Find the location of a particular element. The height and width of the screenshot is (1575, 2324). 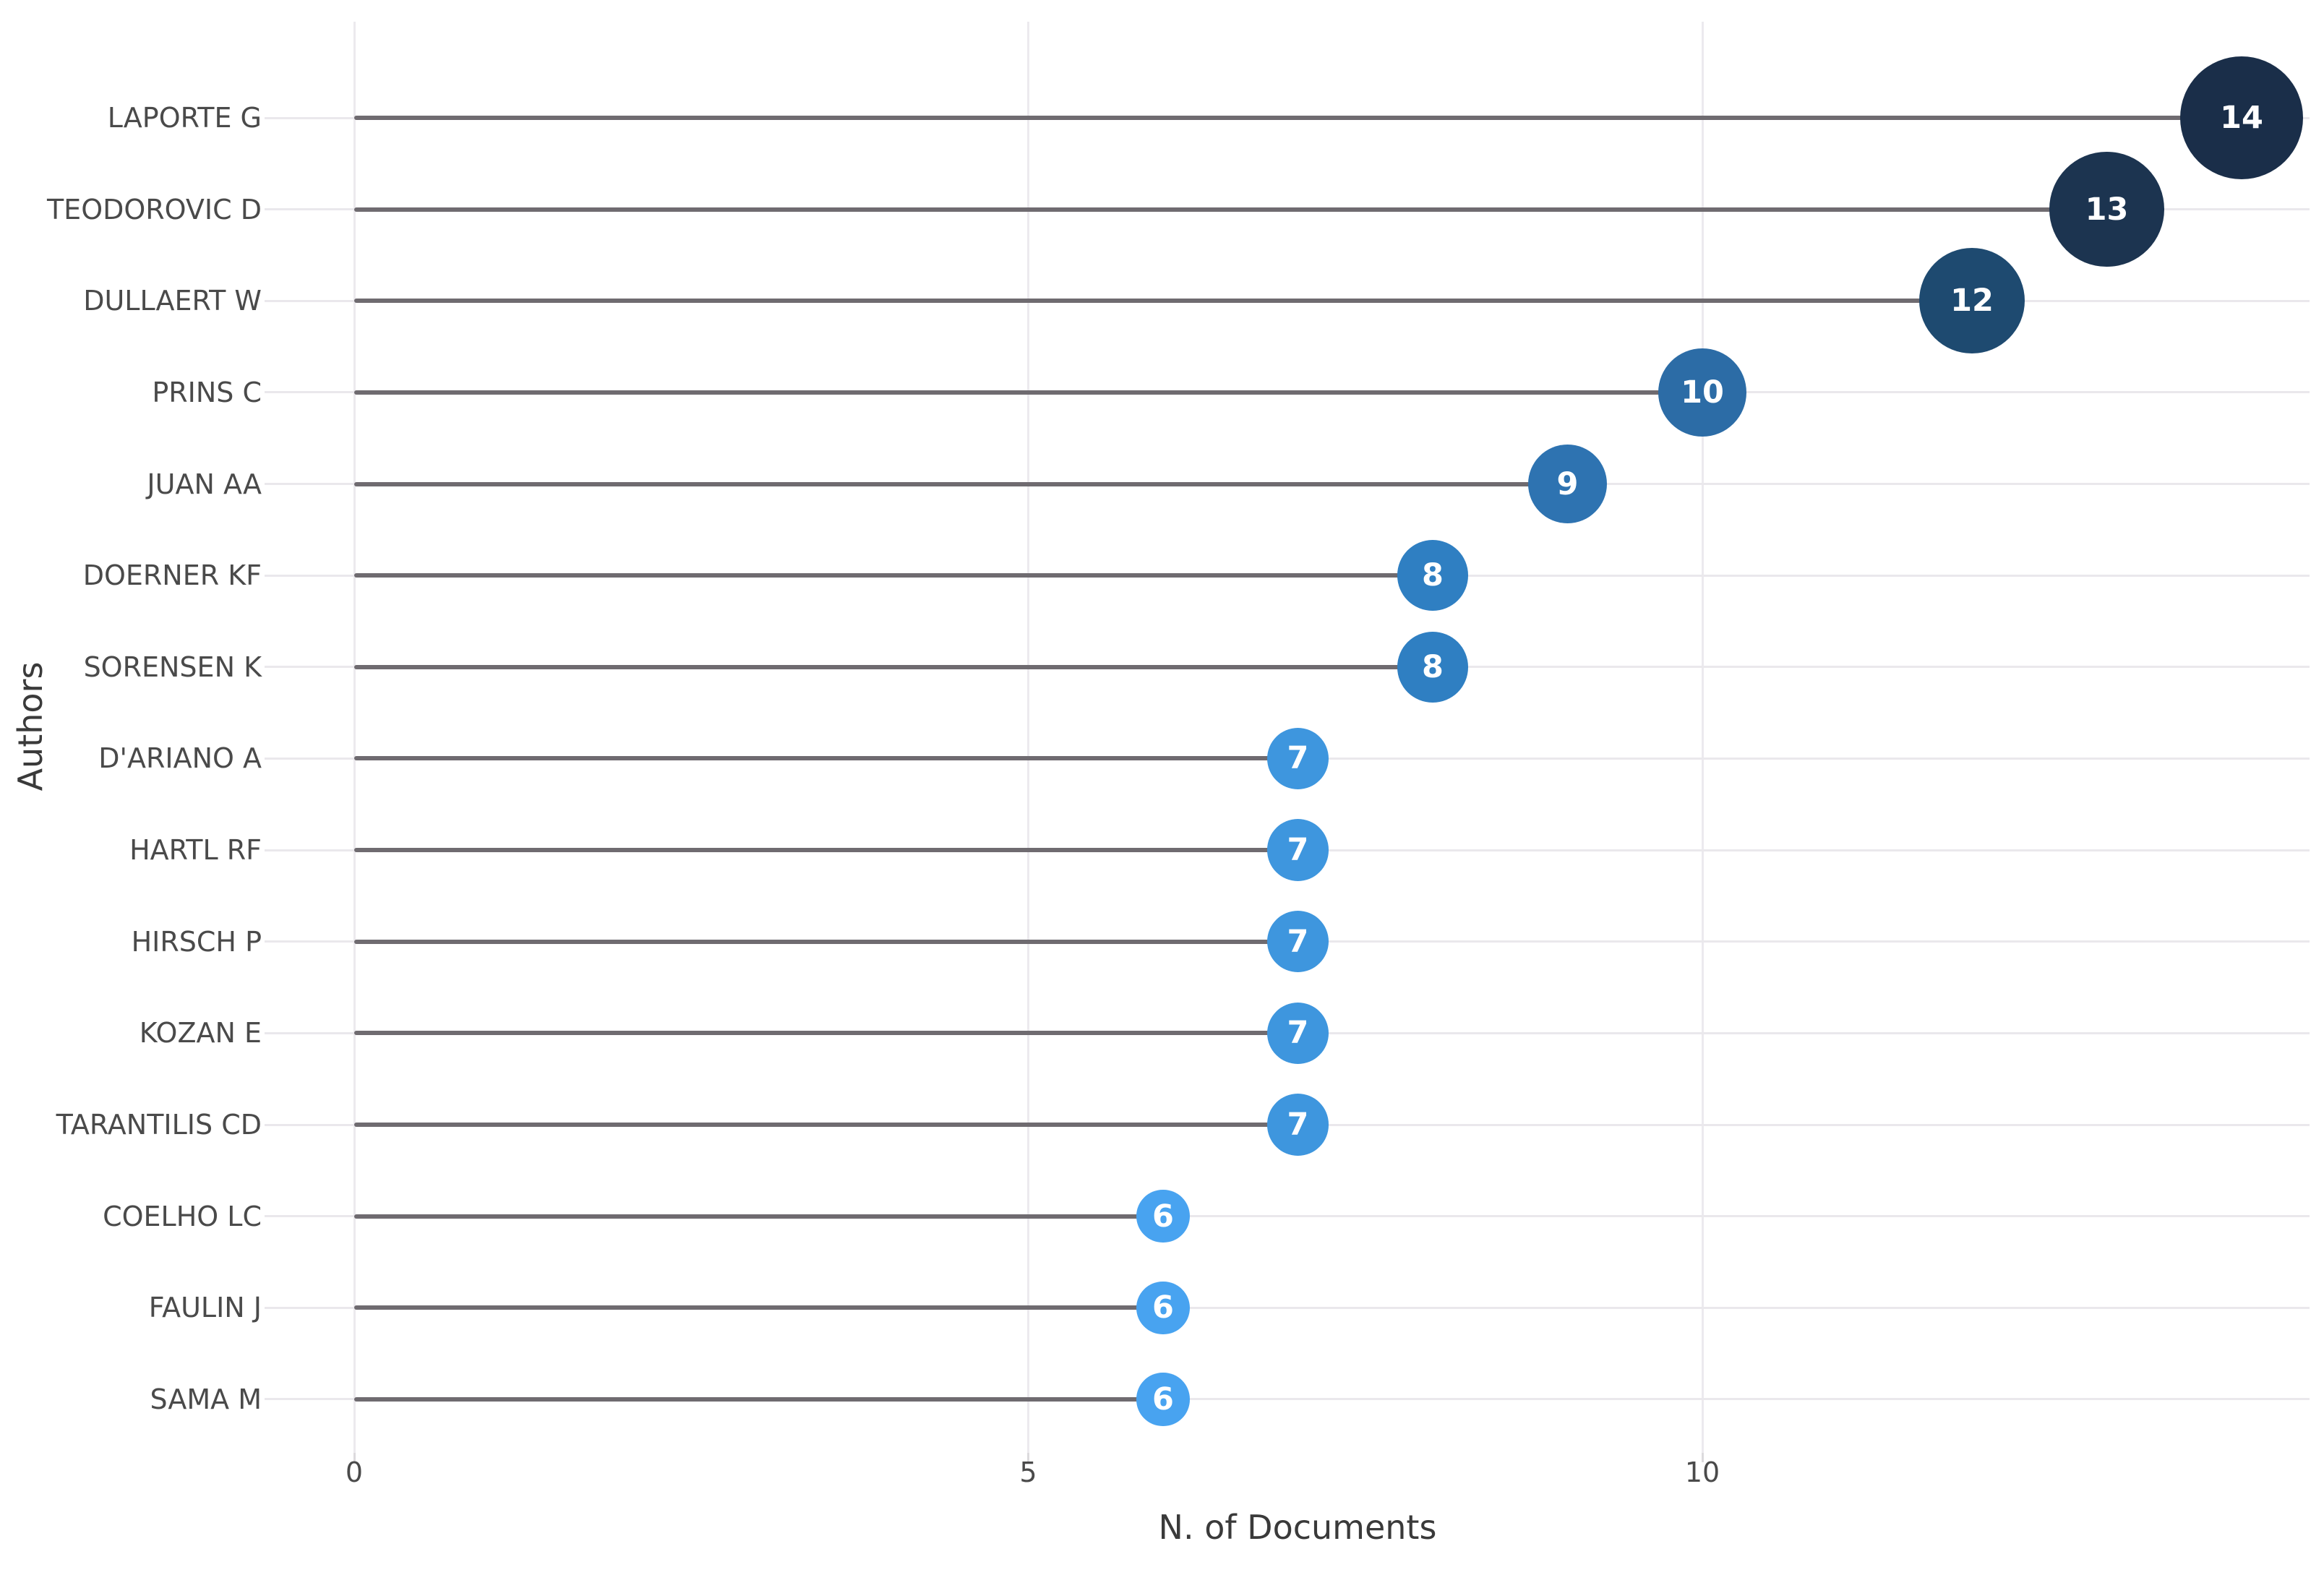

author-label: TARANTILIS CD is located at coordinates (159, 1125).